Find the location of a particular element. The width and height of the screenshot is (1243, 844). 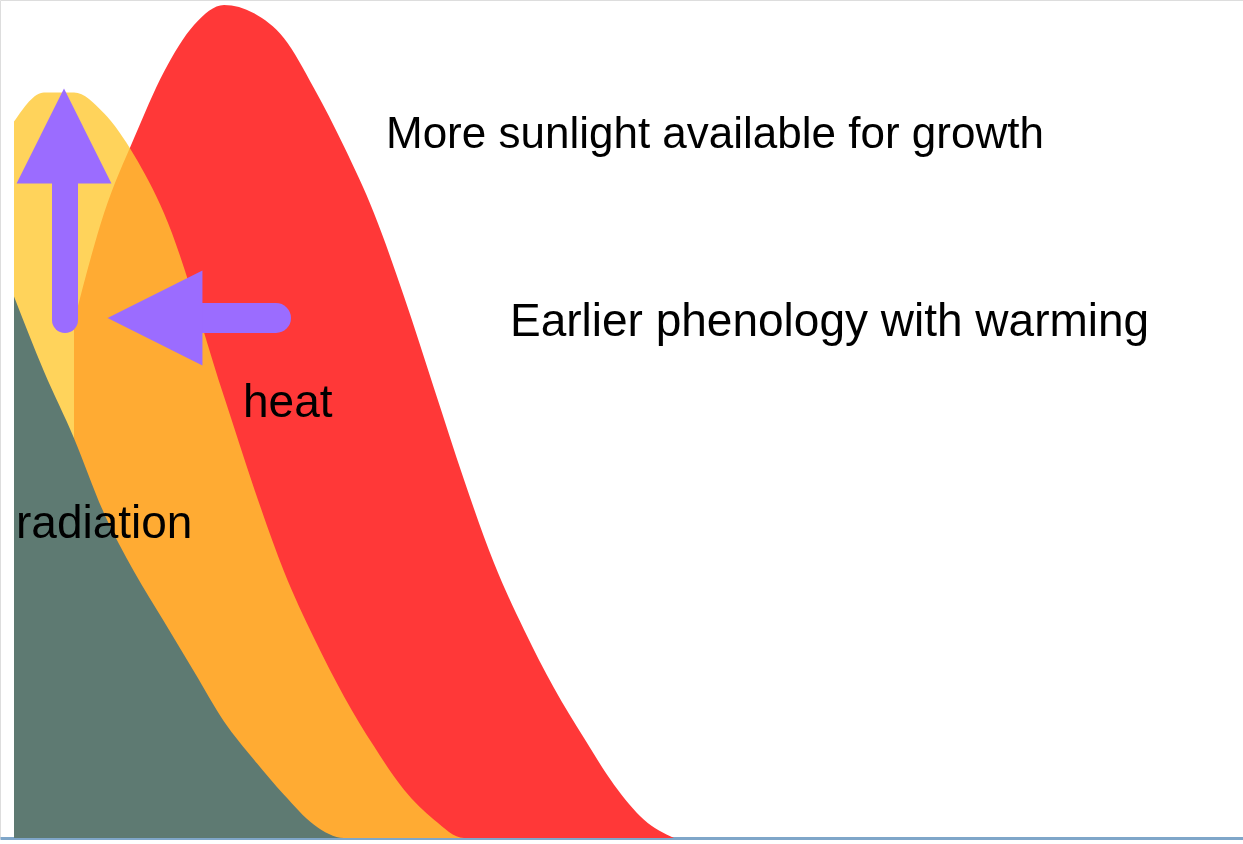

annotation: heat is located at coordinates (288, 401).